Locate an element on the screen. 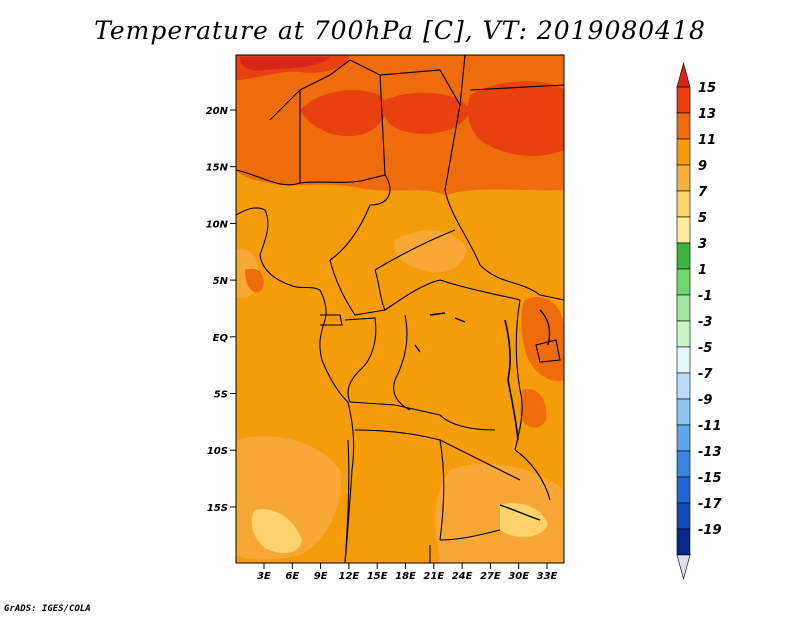 The image size is (800, 618). lon-tick-label: 15E is located at coordinates (377, 576).